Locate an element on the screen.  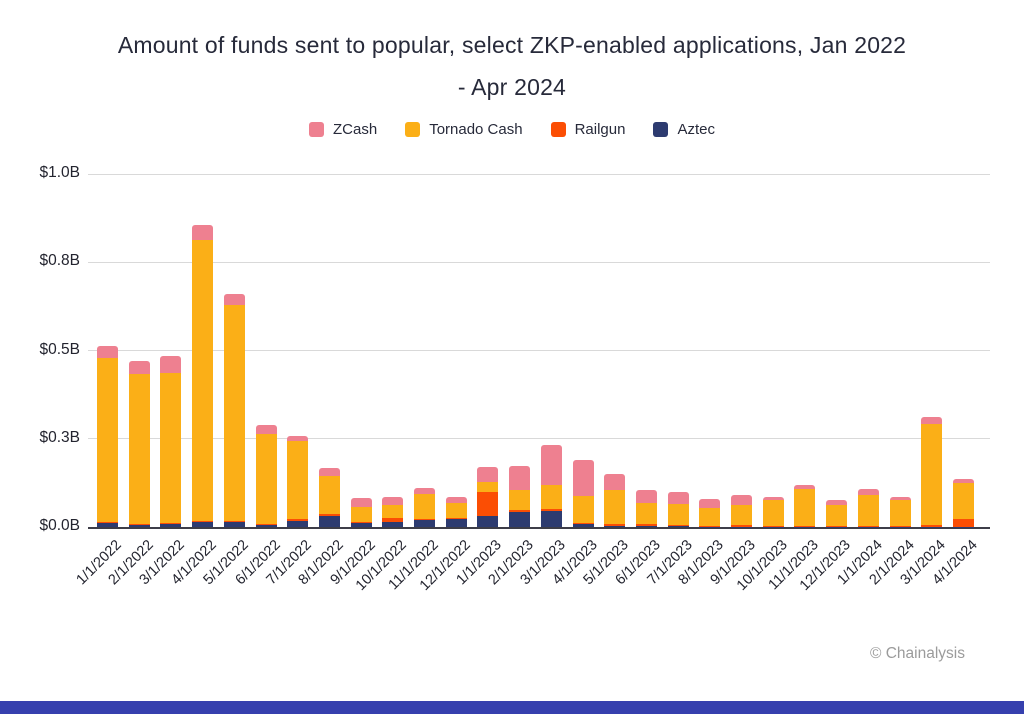
copyright-watermark: © Chainalysis is located at coordinates (917, 653).